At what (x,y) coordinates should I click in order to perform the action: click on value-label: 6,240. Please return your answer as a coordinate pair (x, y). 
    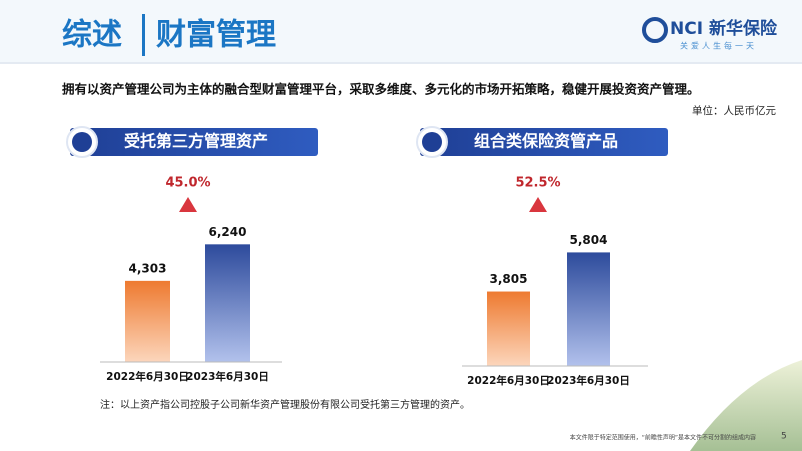
    Looking at the image, I should click on (228, 232).